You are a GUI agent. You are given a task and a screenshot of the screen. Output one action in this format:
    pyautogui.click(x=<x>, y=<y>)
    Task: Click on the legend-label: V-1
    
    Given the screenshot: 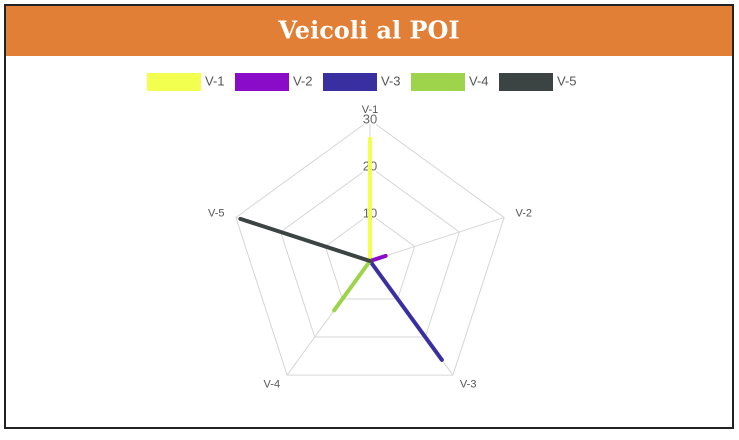 What is the action you would take?
    pyautogui.click(x=215, y=80)
    